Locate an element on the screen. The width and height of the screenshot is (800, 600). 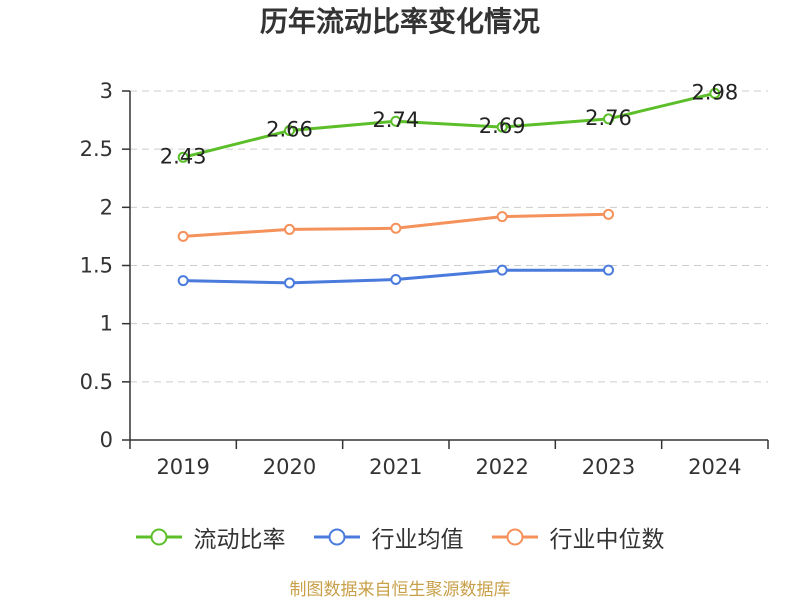
series-line-current-ratio is located at coordinates (449, 125).